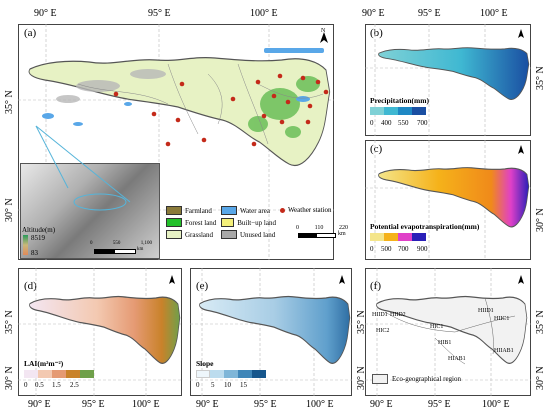 The image size is (550, 413). What do you see at coordinates (34, 253) in the screenshot?
I see `inset-altitude-min: 83` at bounding box center [34, 253].